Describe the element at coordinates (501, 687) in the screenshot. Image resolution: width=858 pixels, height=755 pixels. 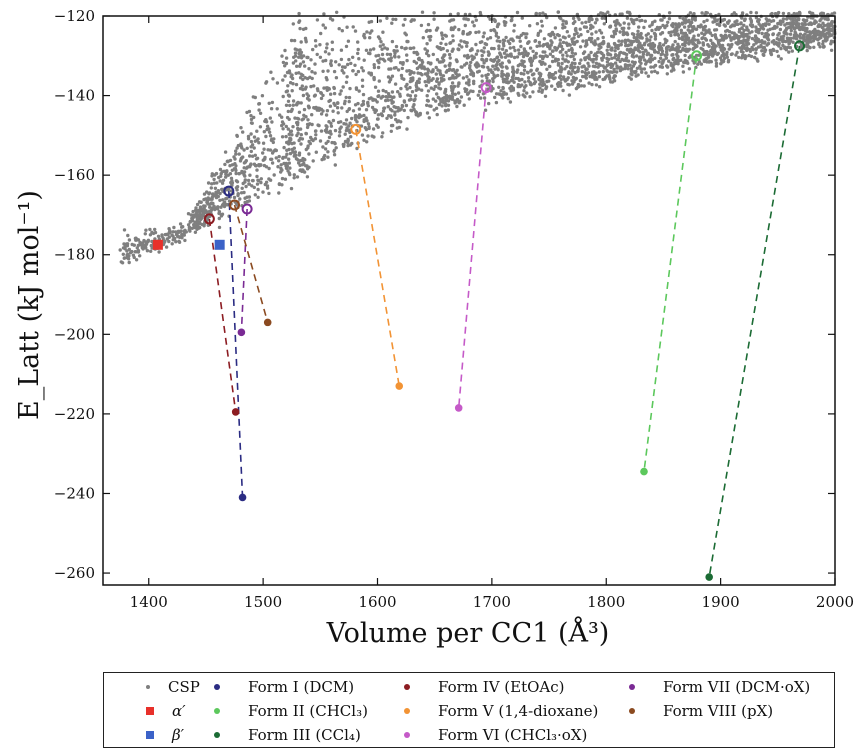
I see `legend-label: Form IV (EtOAc)` at that location.